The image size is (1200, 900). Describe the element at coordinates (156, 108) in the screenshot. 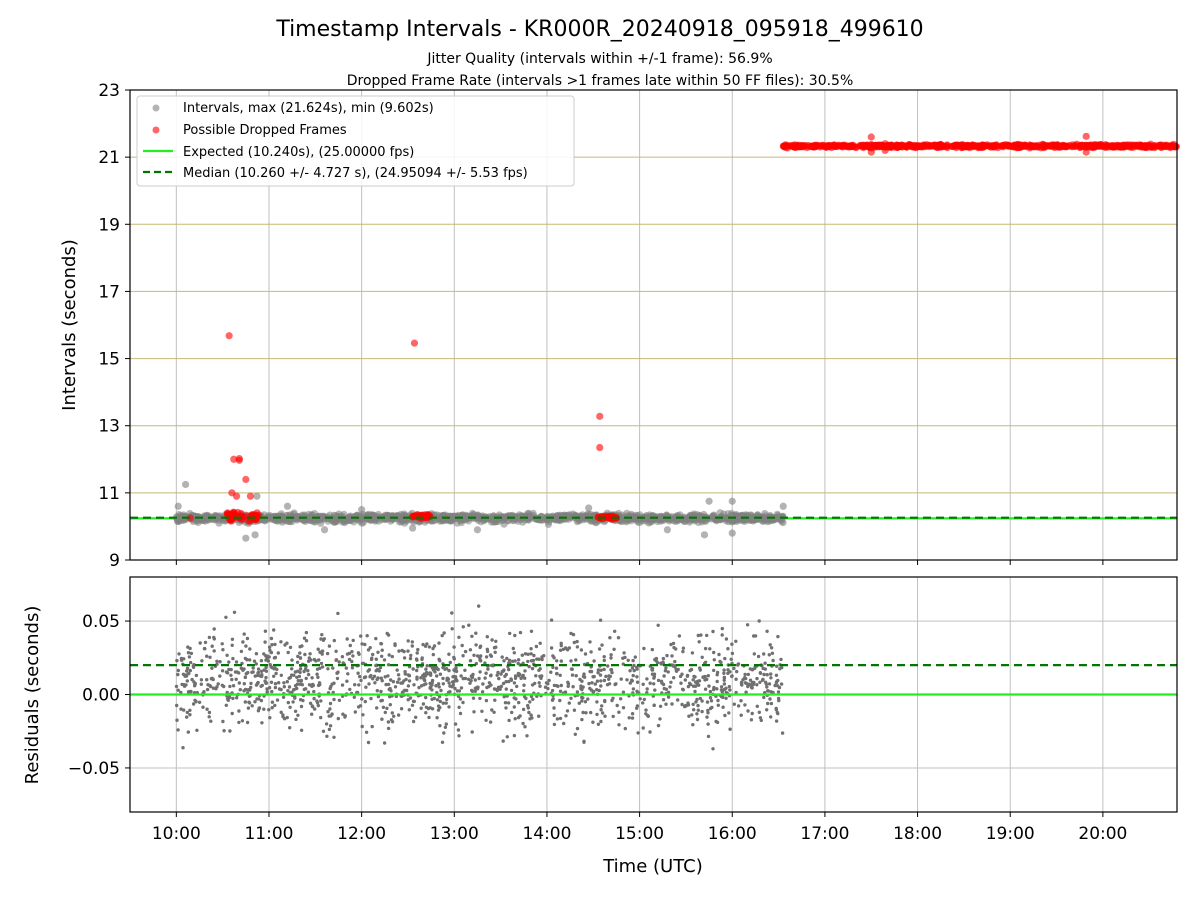

I see `legend-intervals-marker` at that location.